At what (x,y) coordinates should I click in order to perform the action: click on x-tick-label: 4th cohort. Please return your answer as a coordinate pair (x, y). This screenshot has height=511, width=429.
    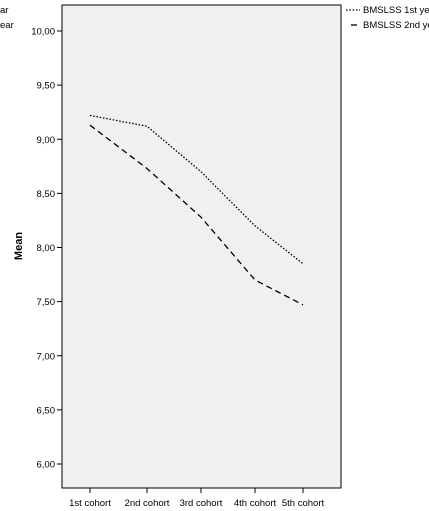
    Looking at the image, I should click on (255, 503).